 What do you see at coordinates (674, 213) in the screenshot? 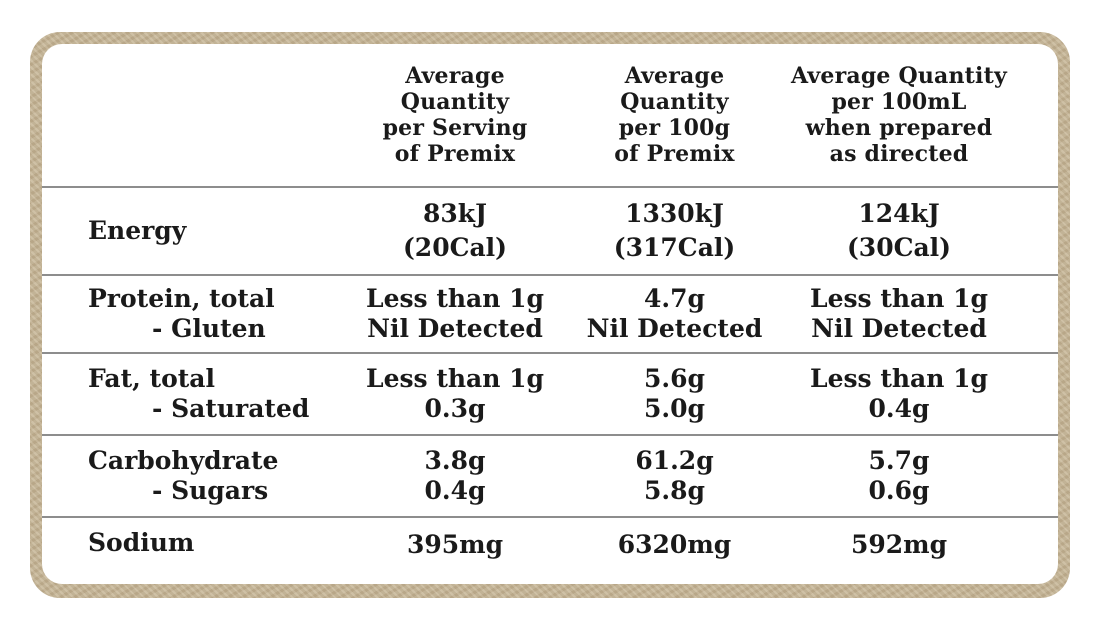
I see `value-line: 1330kJ` at bounding box center [674, 213].